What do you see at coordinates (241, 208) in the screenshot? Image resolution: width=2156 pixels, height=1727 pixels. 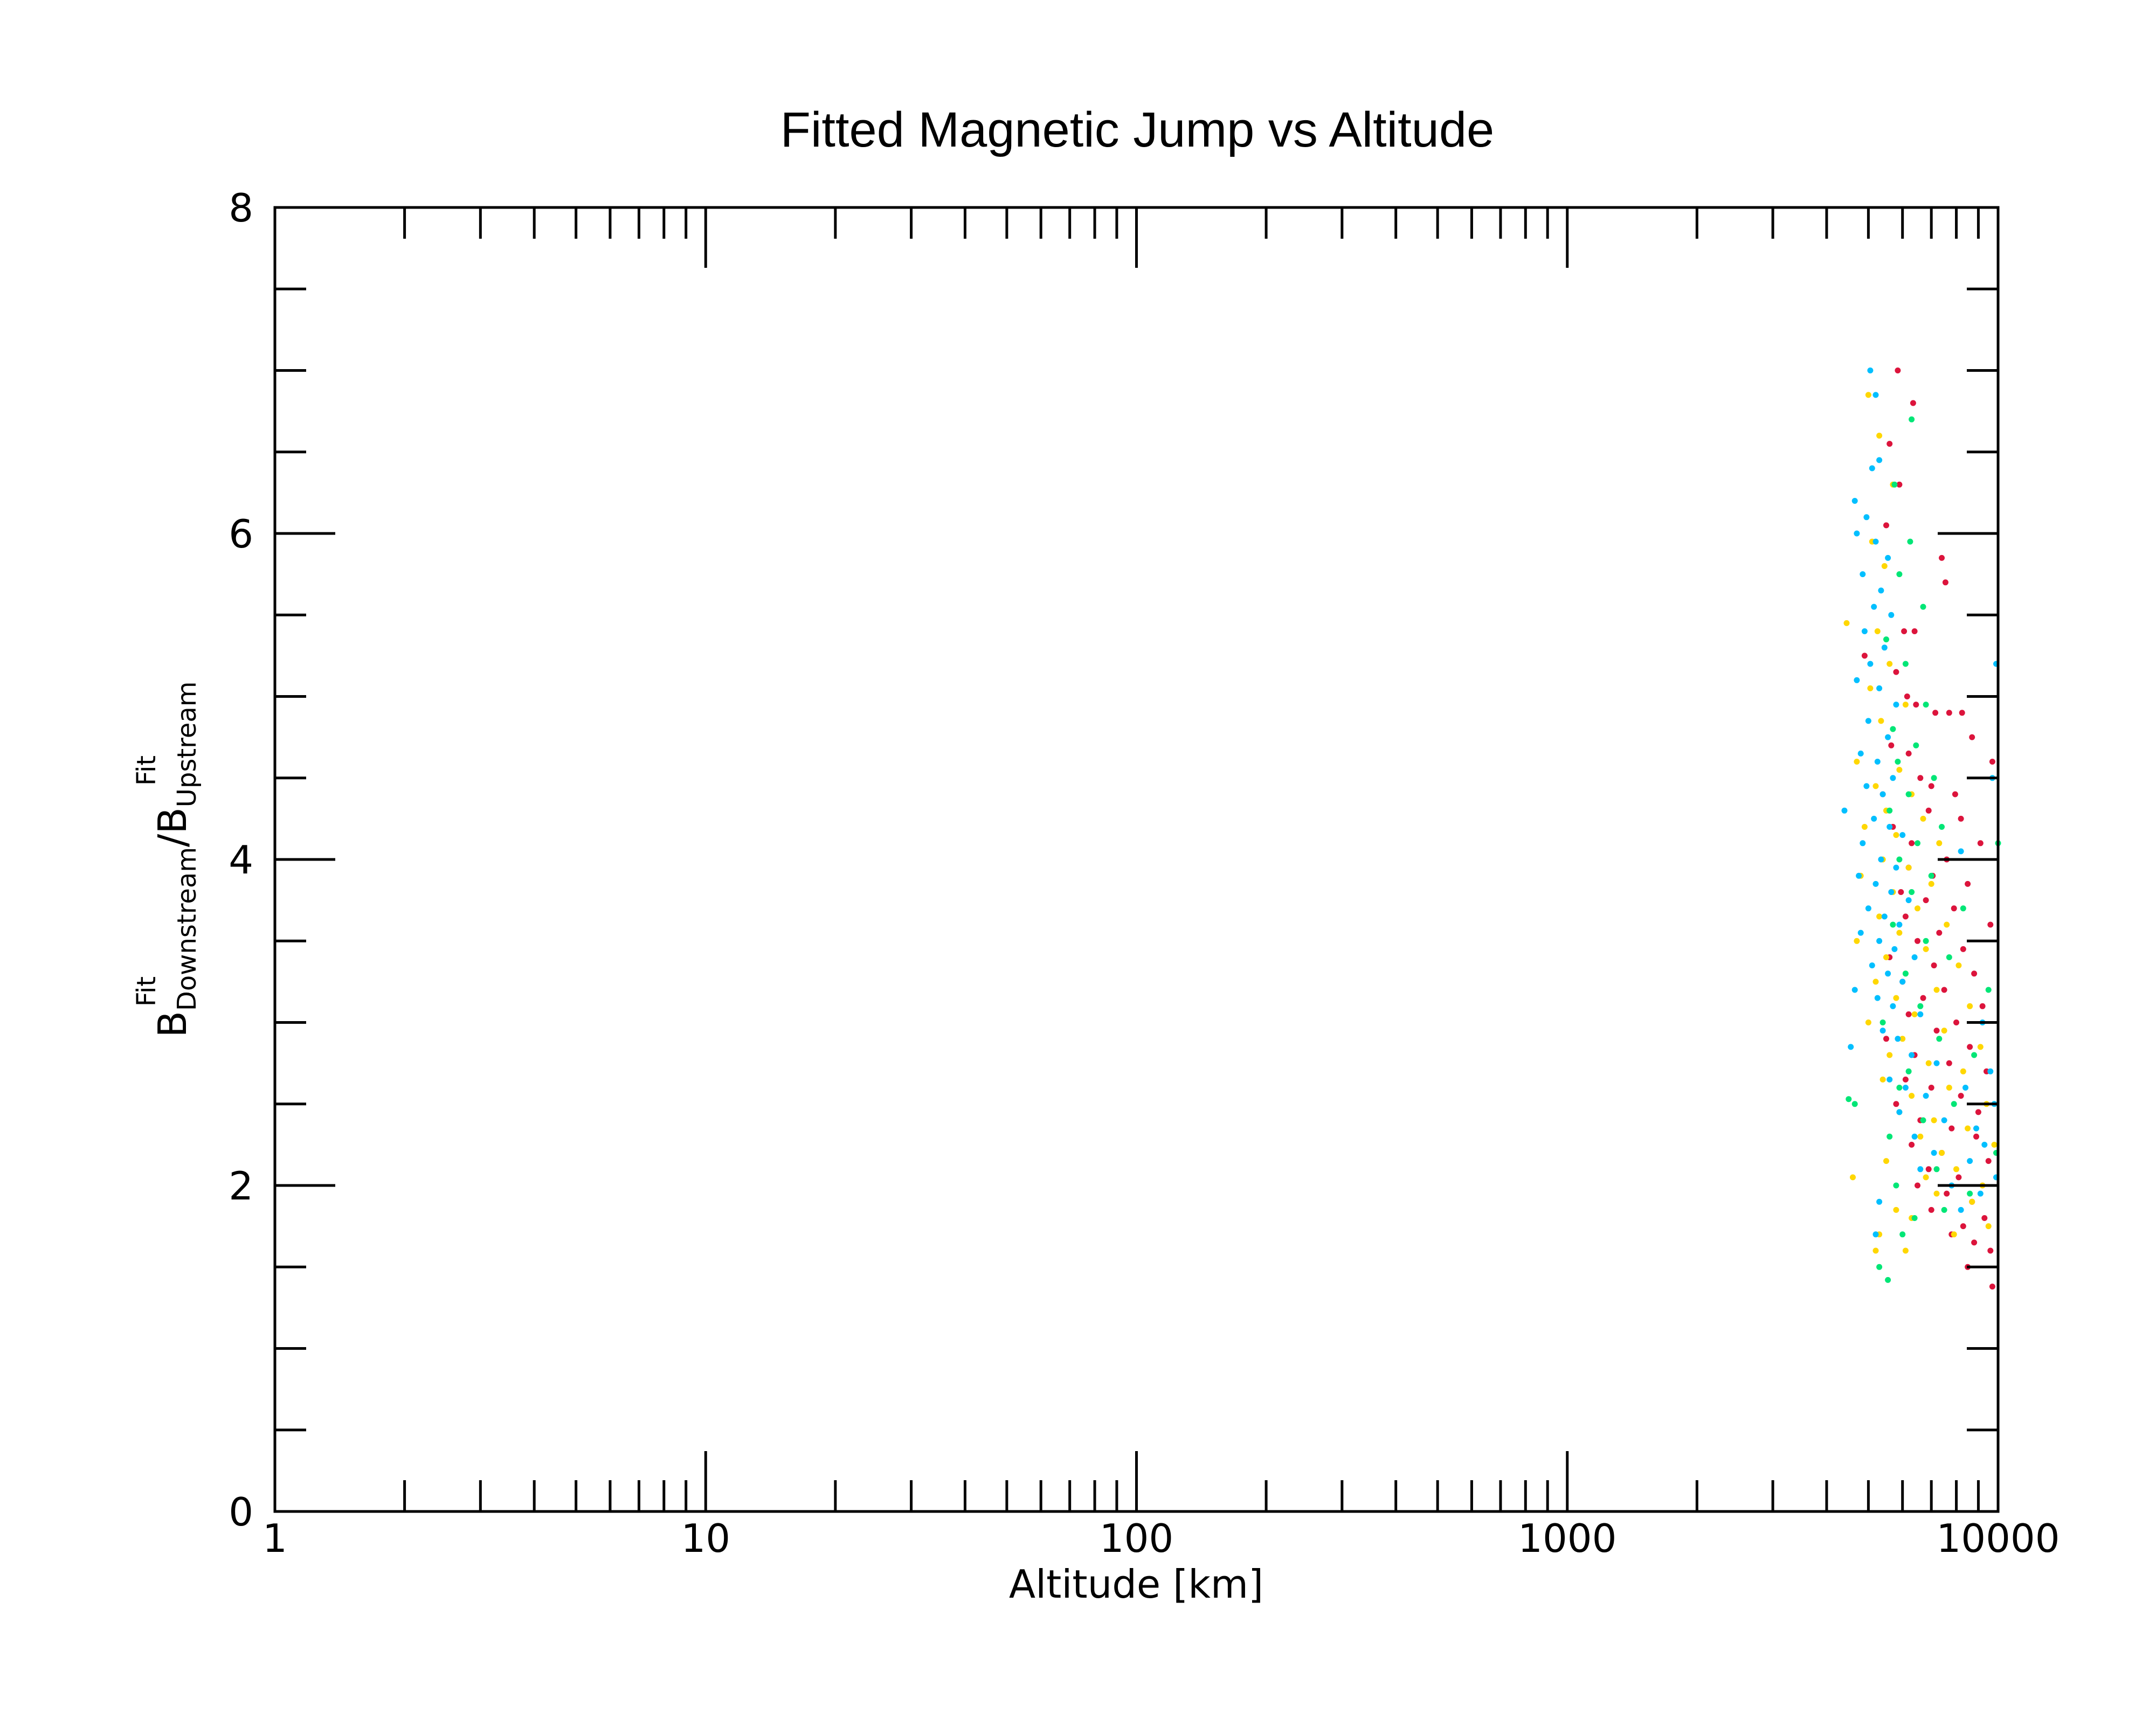 I see `y-tick-label: 8` at bounding box center [241, 208].